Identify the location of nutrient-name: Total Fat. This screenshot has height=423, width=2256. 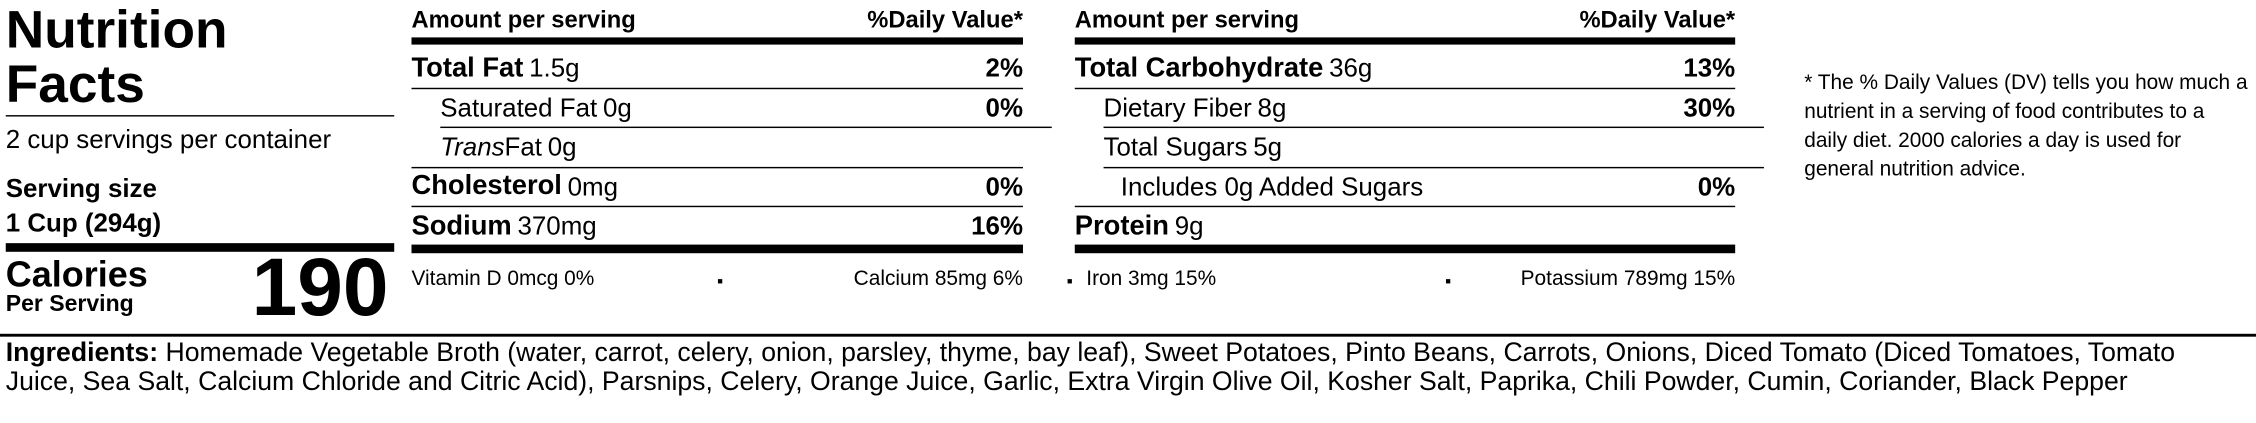
(467, 68).